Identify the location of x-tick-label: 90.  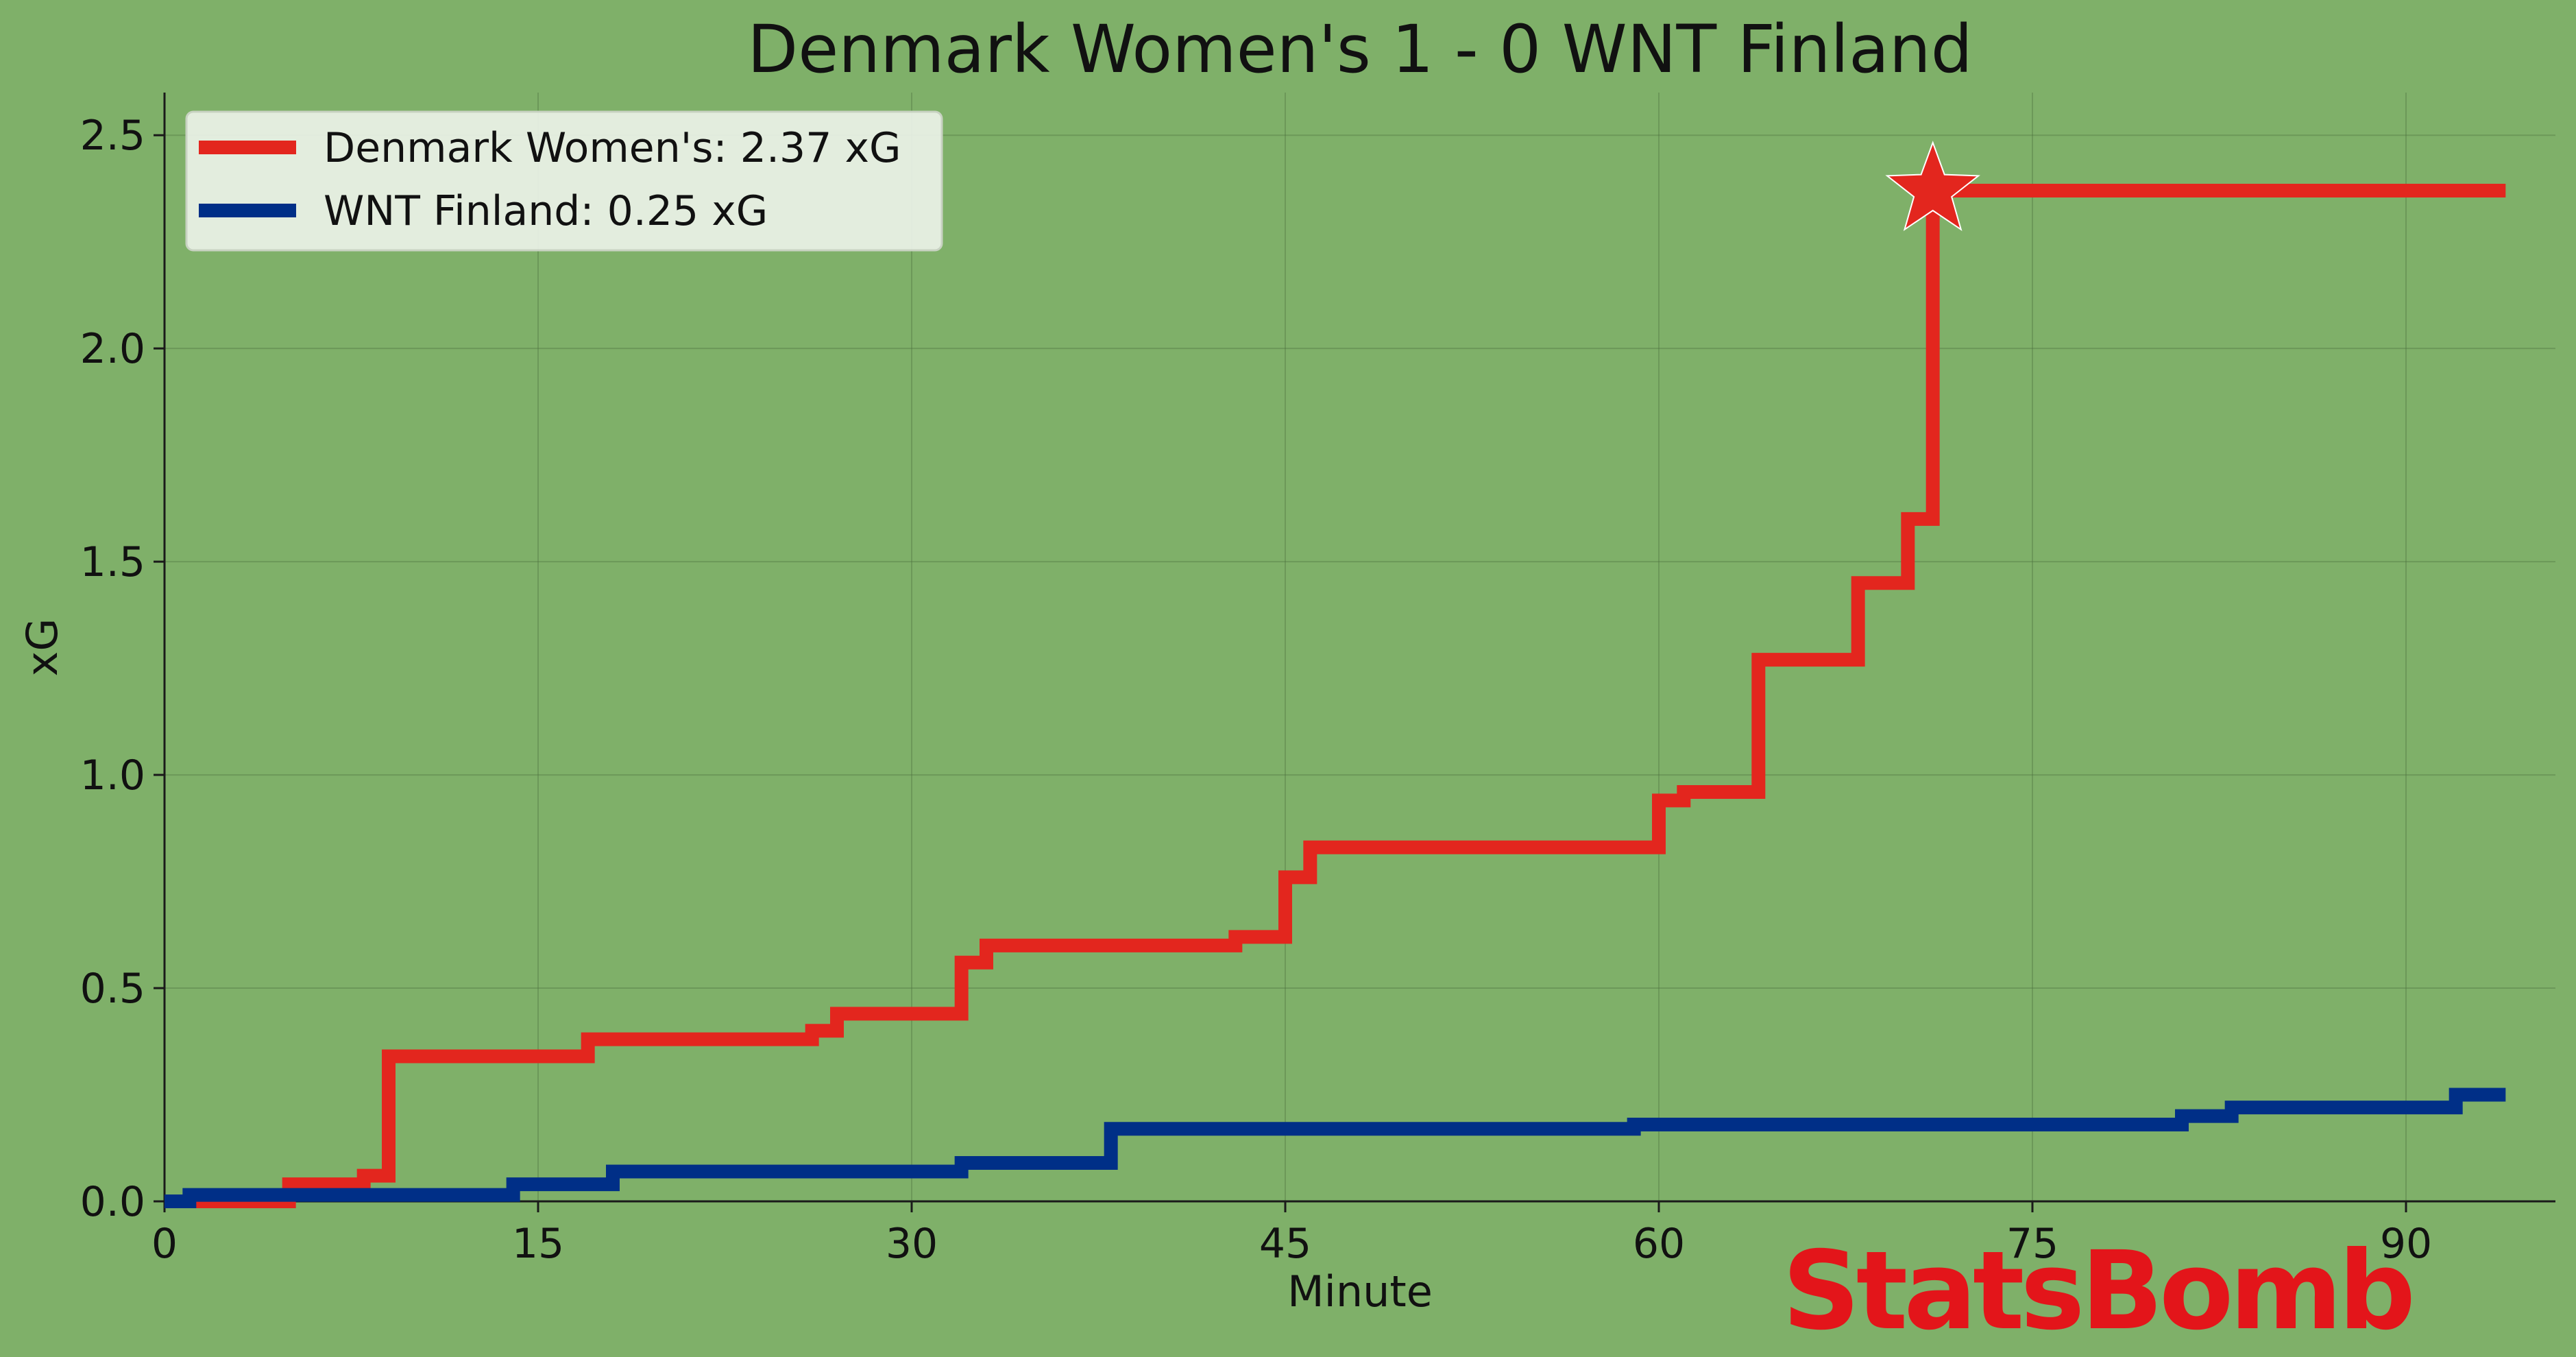
(2406, 1244).